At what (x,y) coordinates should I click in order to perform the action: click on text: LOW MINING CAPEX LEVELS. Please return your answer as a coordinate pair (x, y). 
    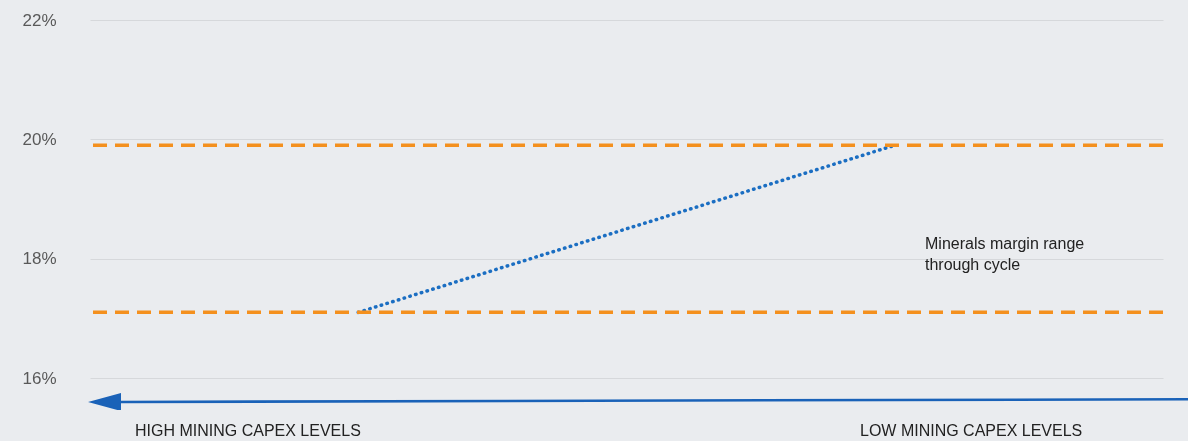
    Looking at the image, I should click on (971, 431).